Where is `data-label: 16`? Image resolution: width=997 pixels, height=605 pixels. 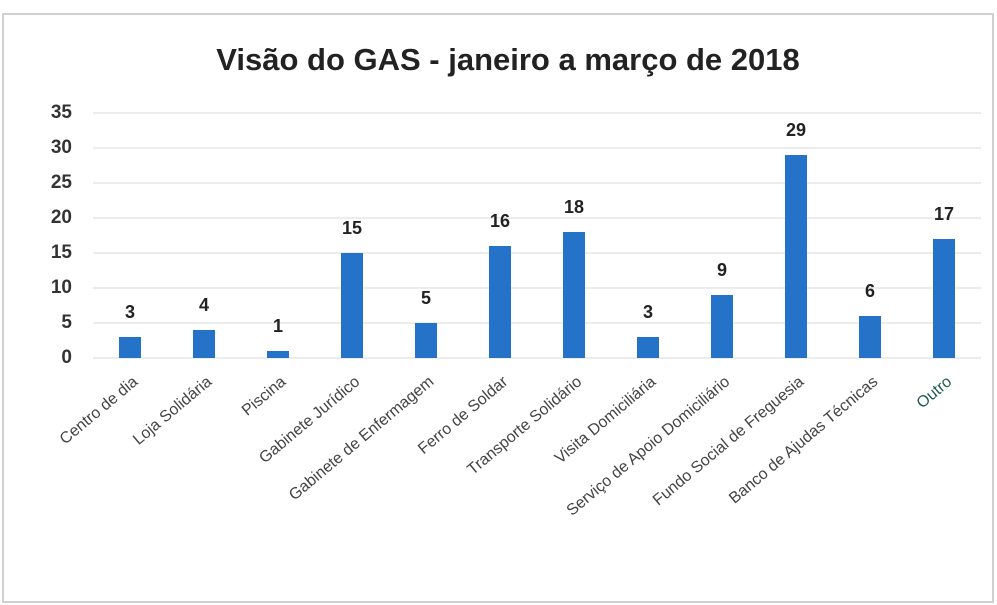
data-label: 16 is located at coordinates (500, 221).